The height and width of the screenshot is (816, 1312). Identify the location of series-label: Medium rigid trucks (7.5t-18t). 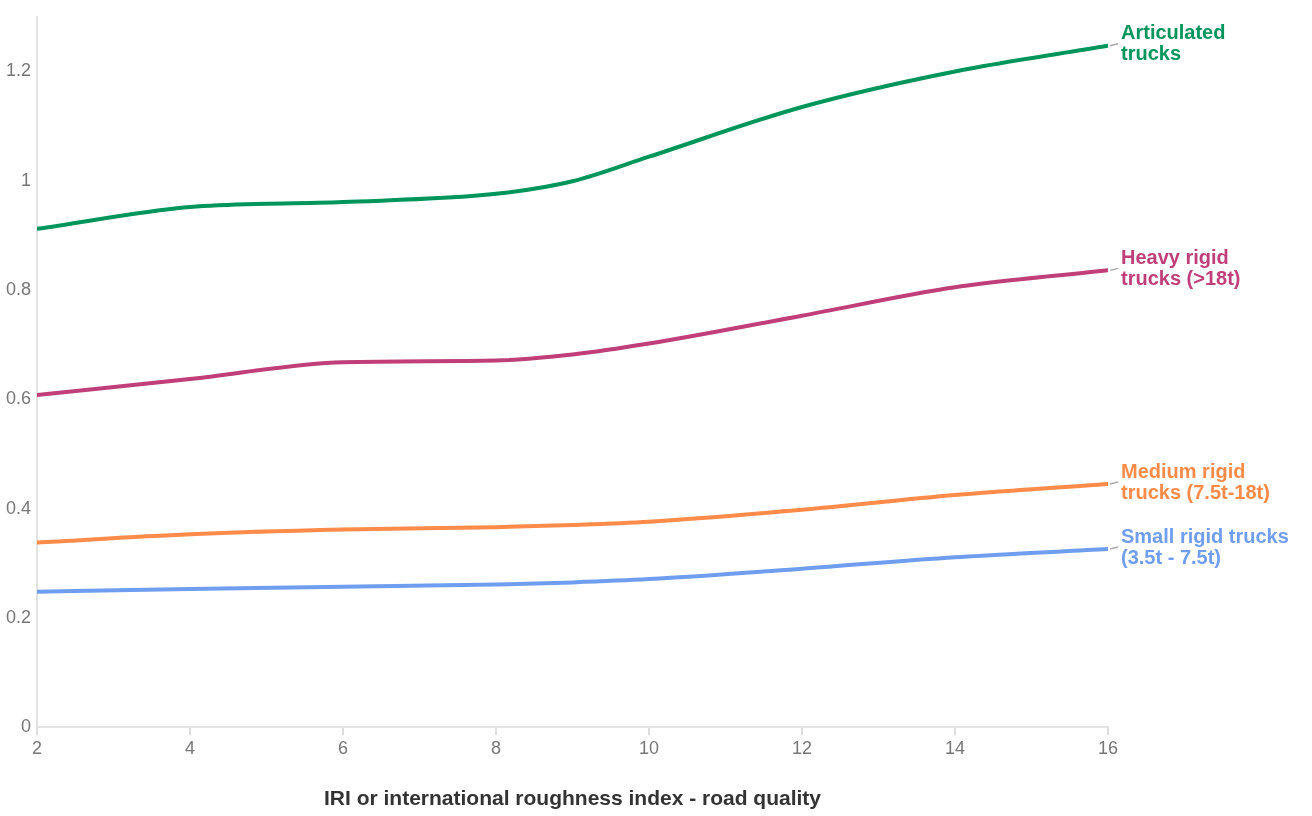
(1195, 481).